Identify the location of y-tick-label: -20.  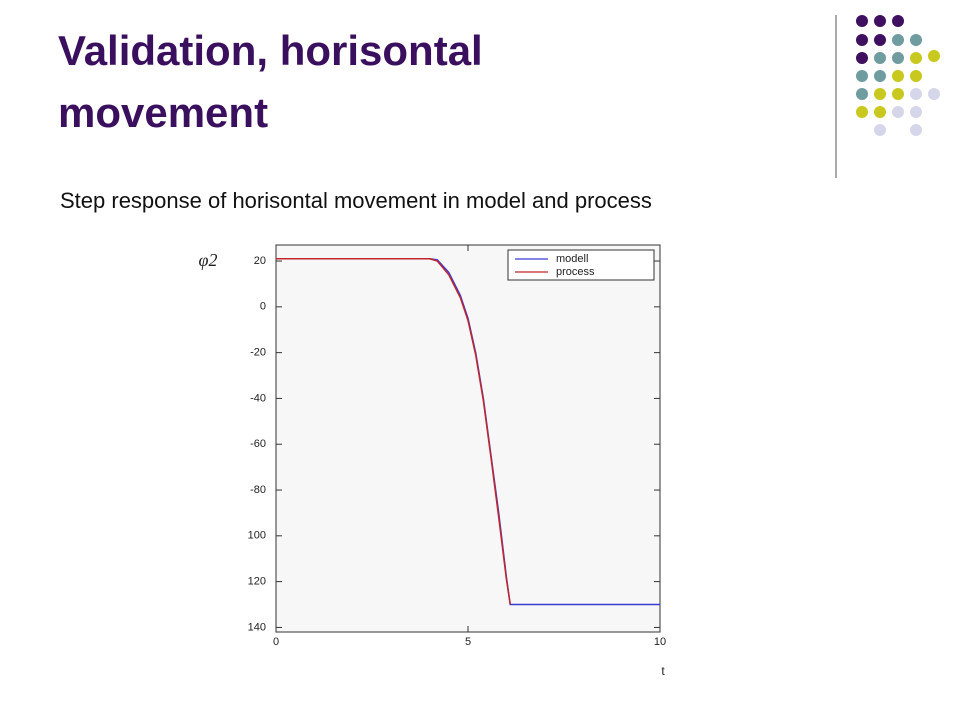
(258, 353).